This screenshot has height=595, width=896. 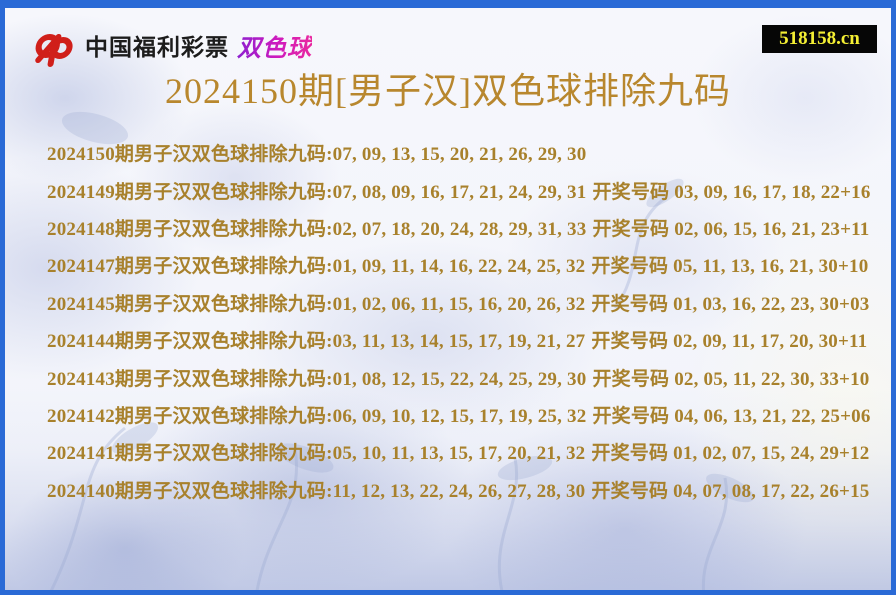 I want to click on row-draw-result-text: 开奖号码 04, 07, 08, 17, 22, 26+15, so click(x=730, y=491).